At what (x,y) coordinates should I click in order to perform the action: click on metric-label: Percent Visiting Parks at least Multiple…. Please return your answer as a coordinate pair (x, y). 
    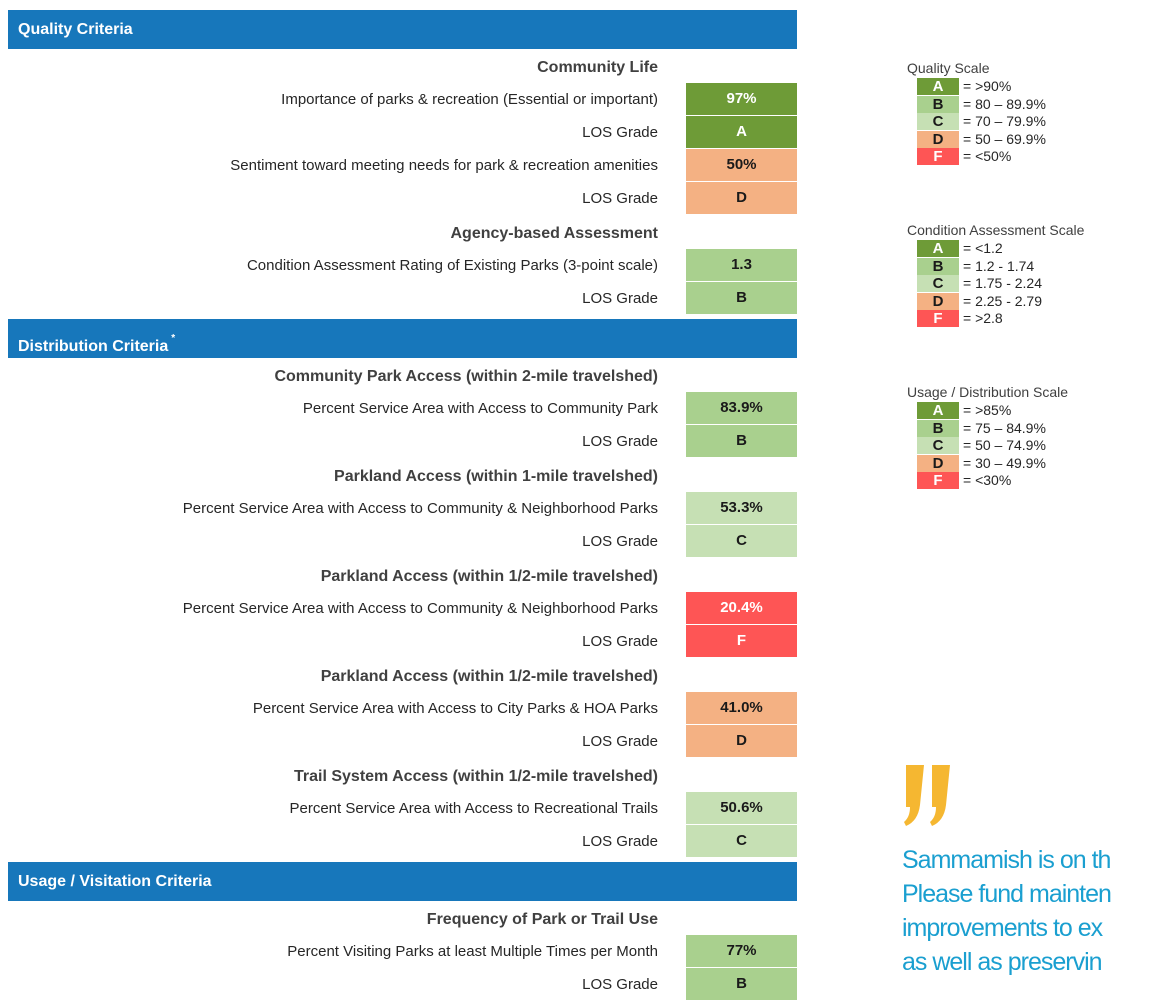
    Looking at the image, I should click on (472, 951).